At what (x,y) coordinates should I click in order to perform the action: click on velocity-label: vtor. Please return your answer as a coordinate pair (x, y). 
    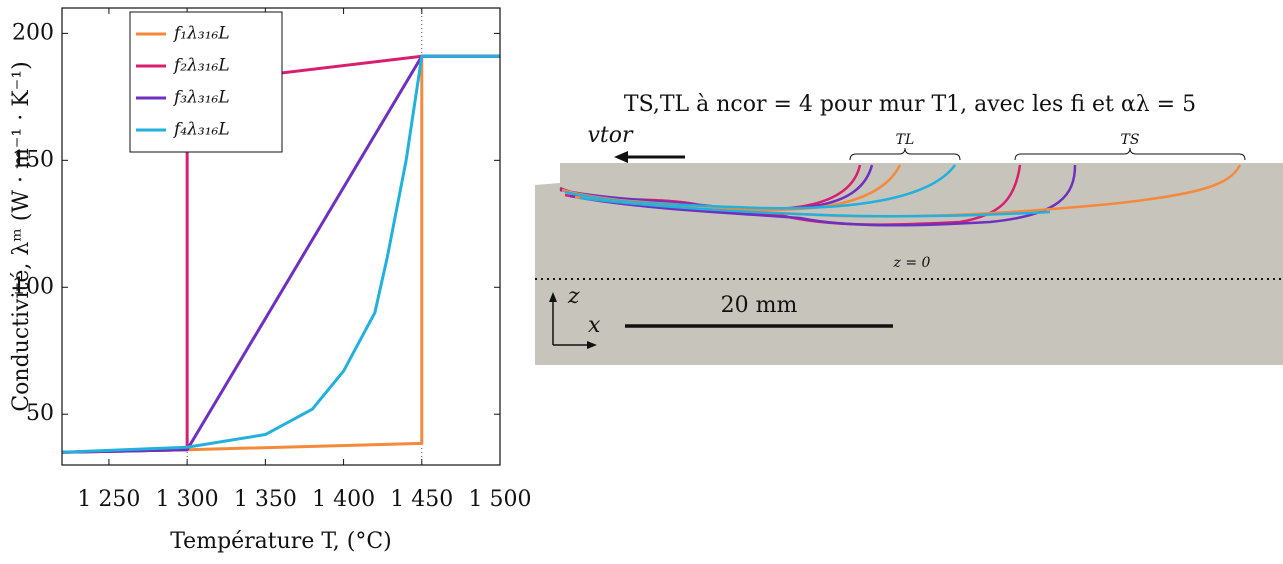
    Looking at the image, I should click on (610, 135).